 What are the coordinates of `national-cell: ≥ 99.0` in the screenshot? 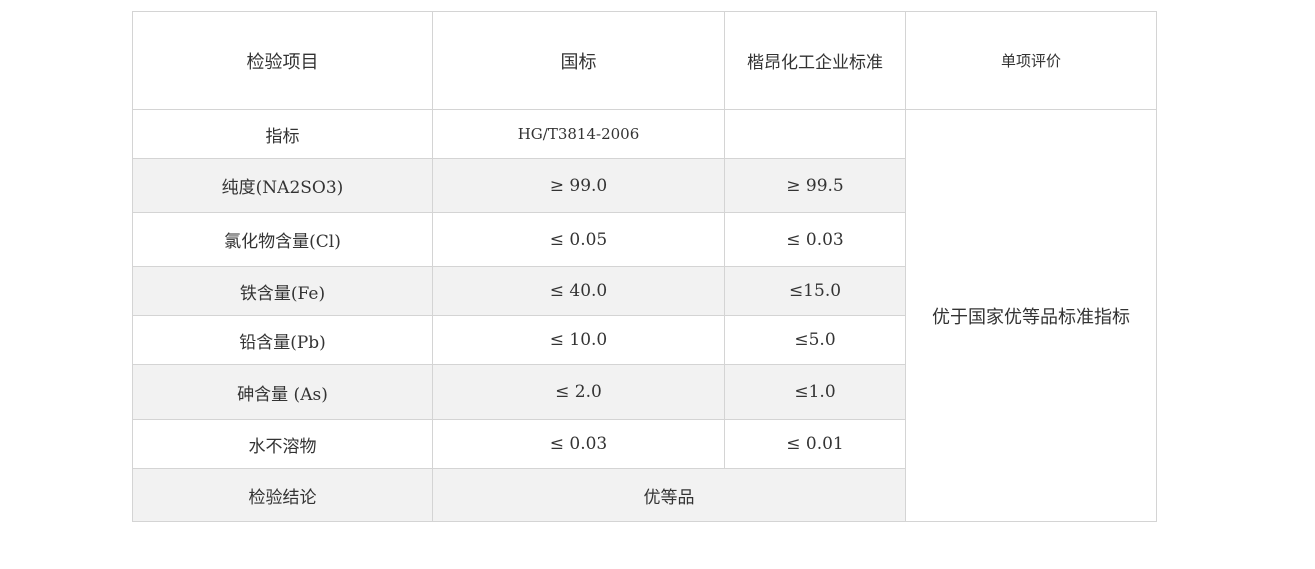 It's located at (578, 185).